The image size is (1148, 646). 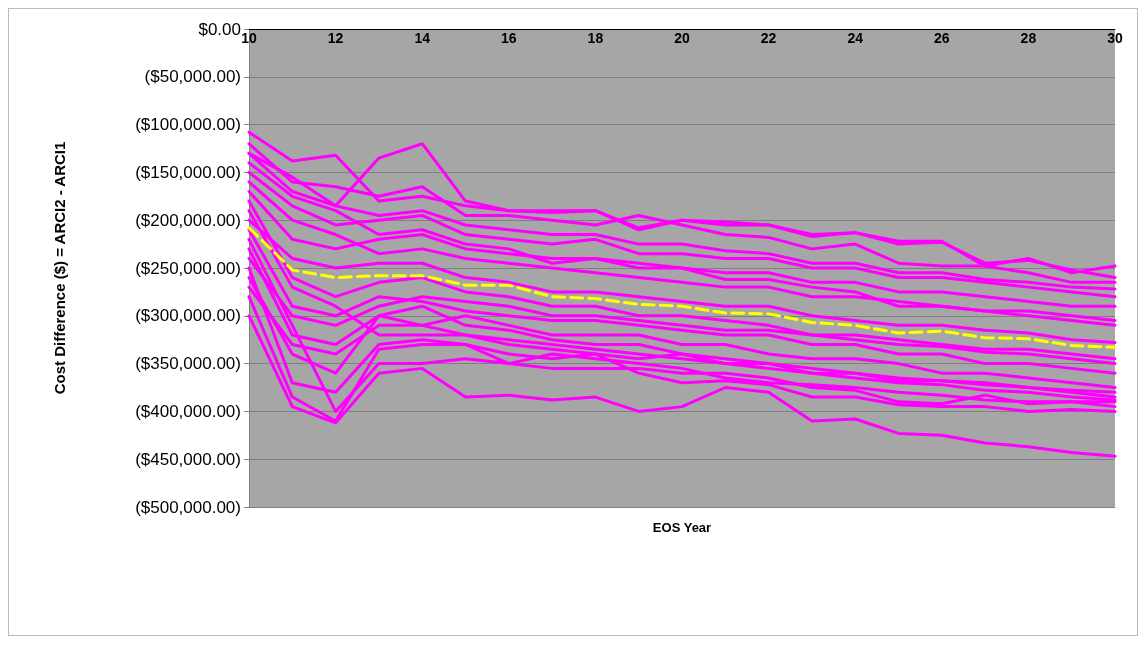 What do you see at coordinates (682, 527) in the screenshot?
I see `x-axis-title: EOS Year` at bounding box center [682, 527].